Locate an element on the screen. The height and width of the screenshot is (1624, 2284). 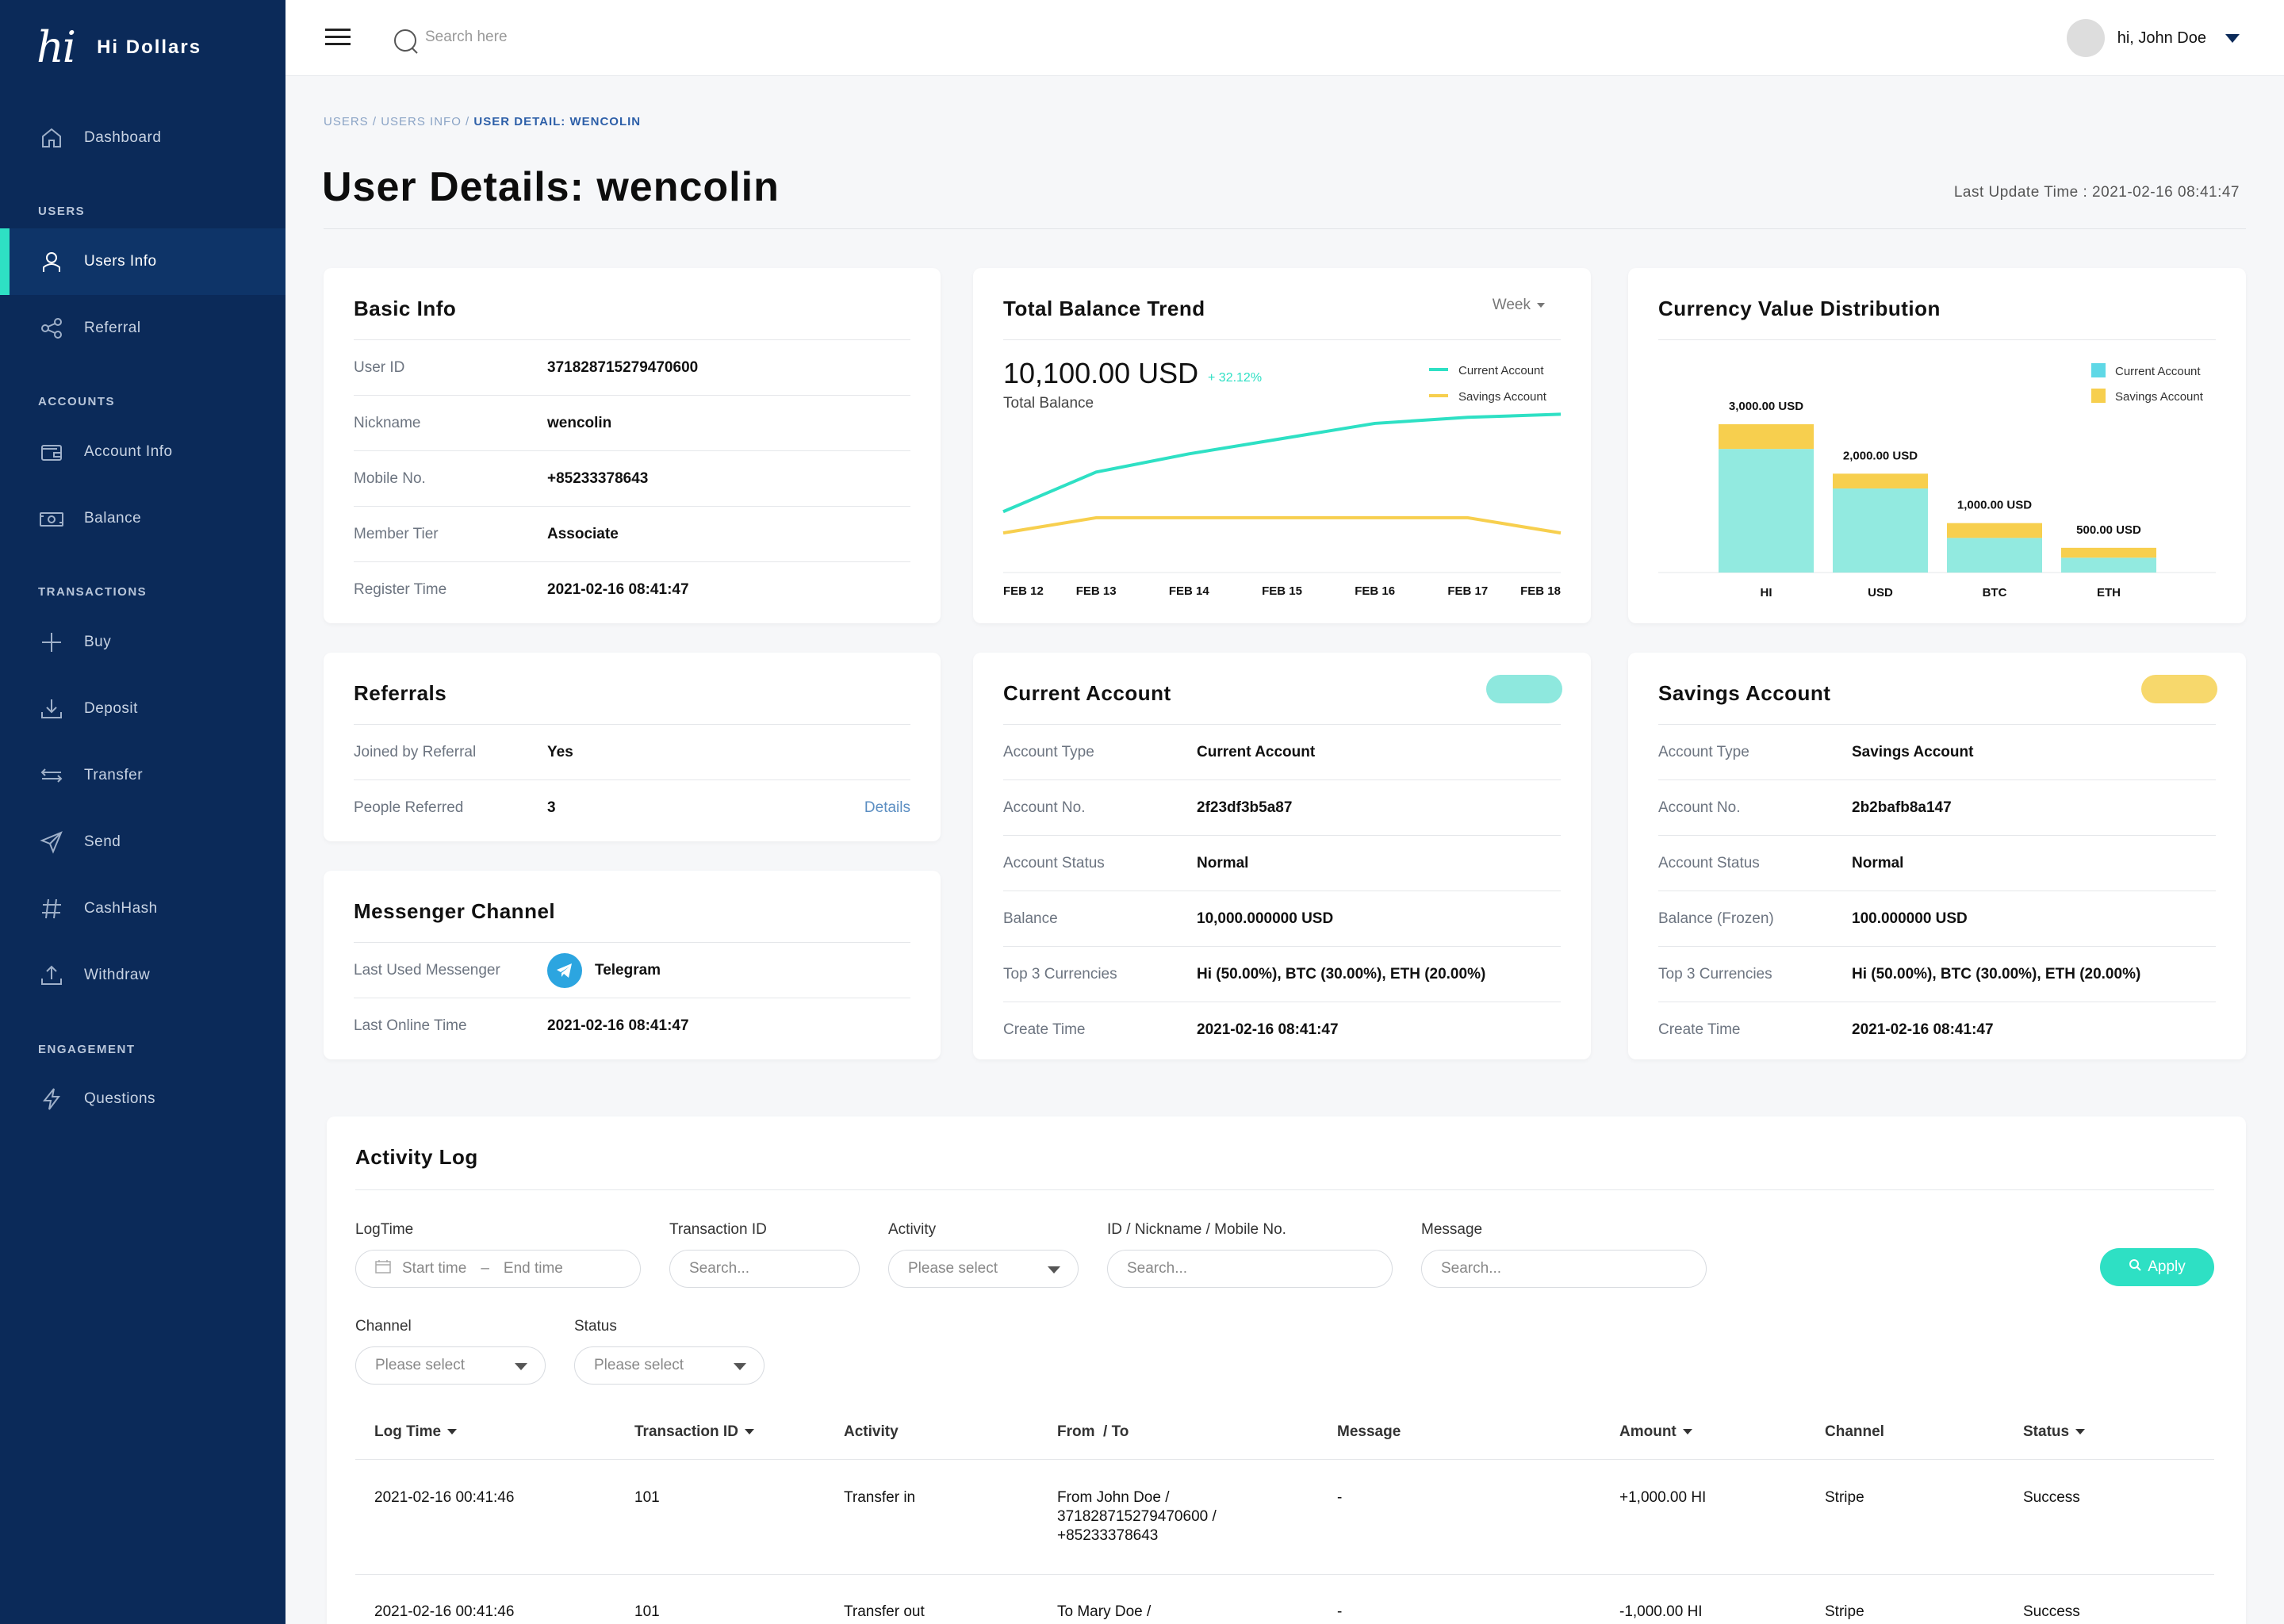
column-amount: Amount is located at coordinates (1655, 1432).